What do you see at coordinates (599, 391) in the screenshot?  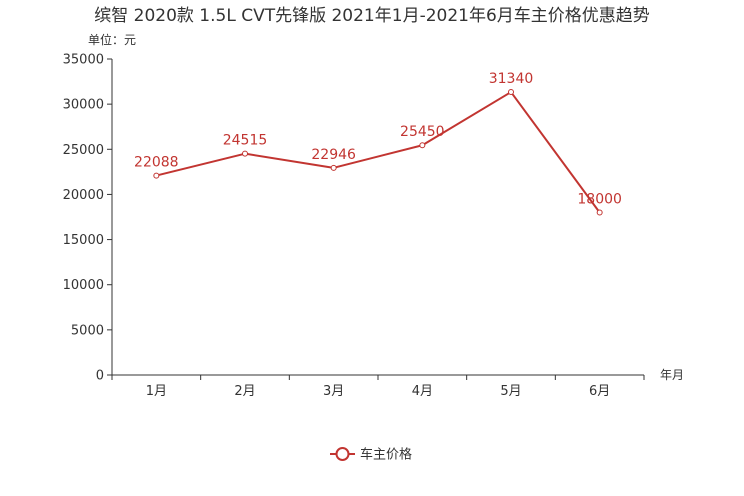 I see `x-tick-label: 6月` at bounding box center [599, 391].